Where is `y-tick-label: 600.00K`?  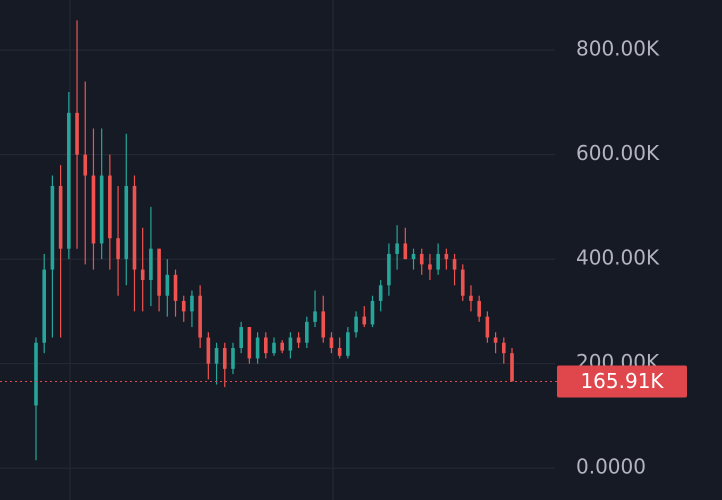 y-tick-label: 600.00K is located at coordinates (618, 153).